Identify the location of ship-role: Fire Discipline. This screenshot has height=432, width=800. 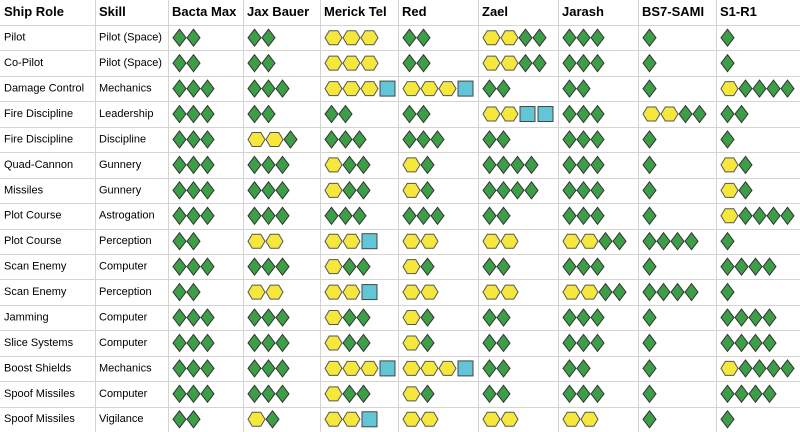
(38, 139).